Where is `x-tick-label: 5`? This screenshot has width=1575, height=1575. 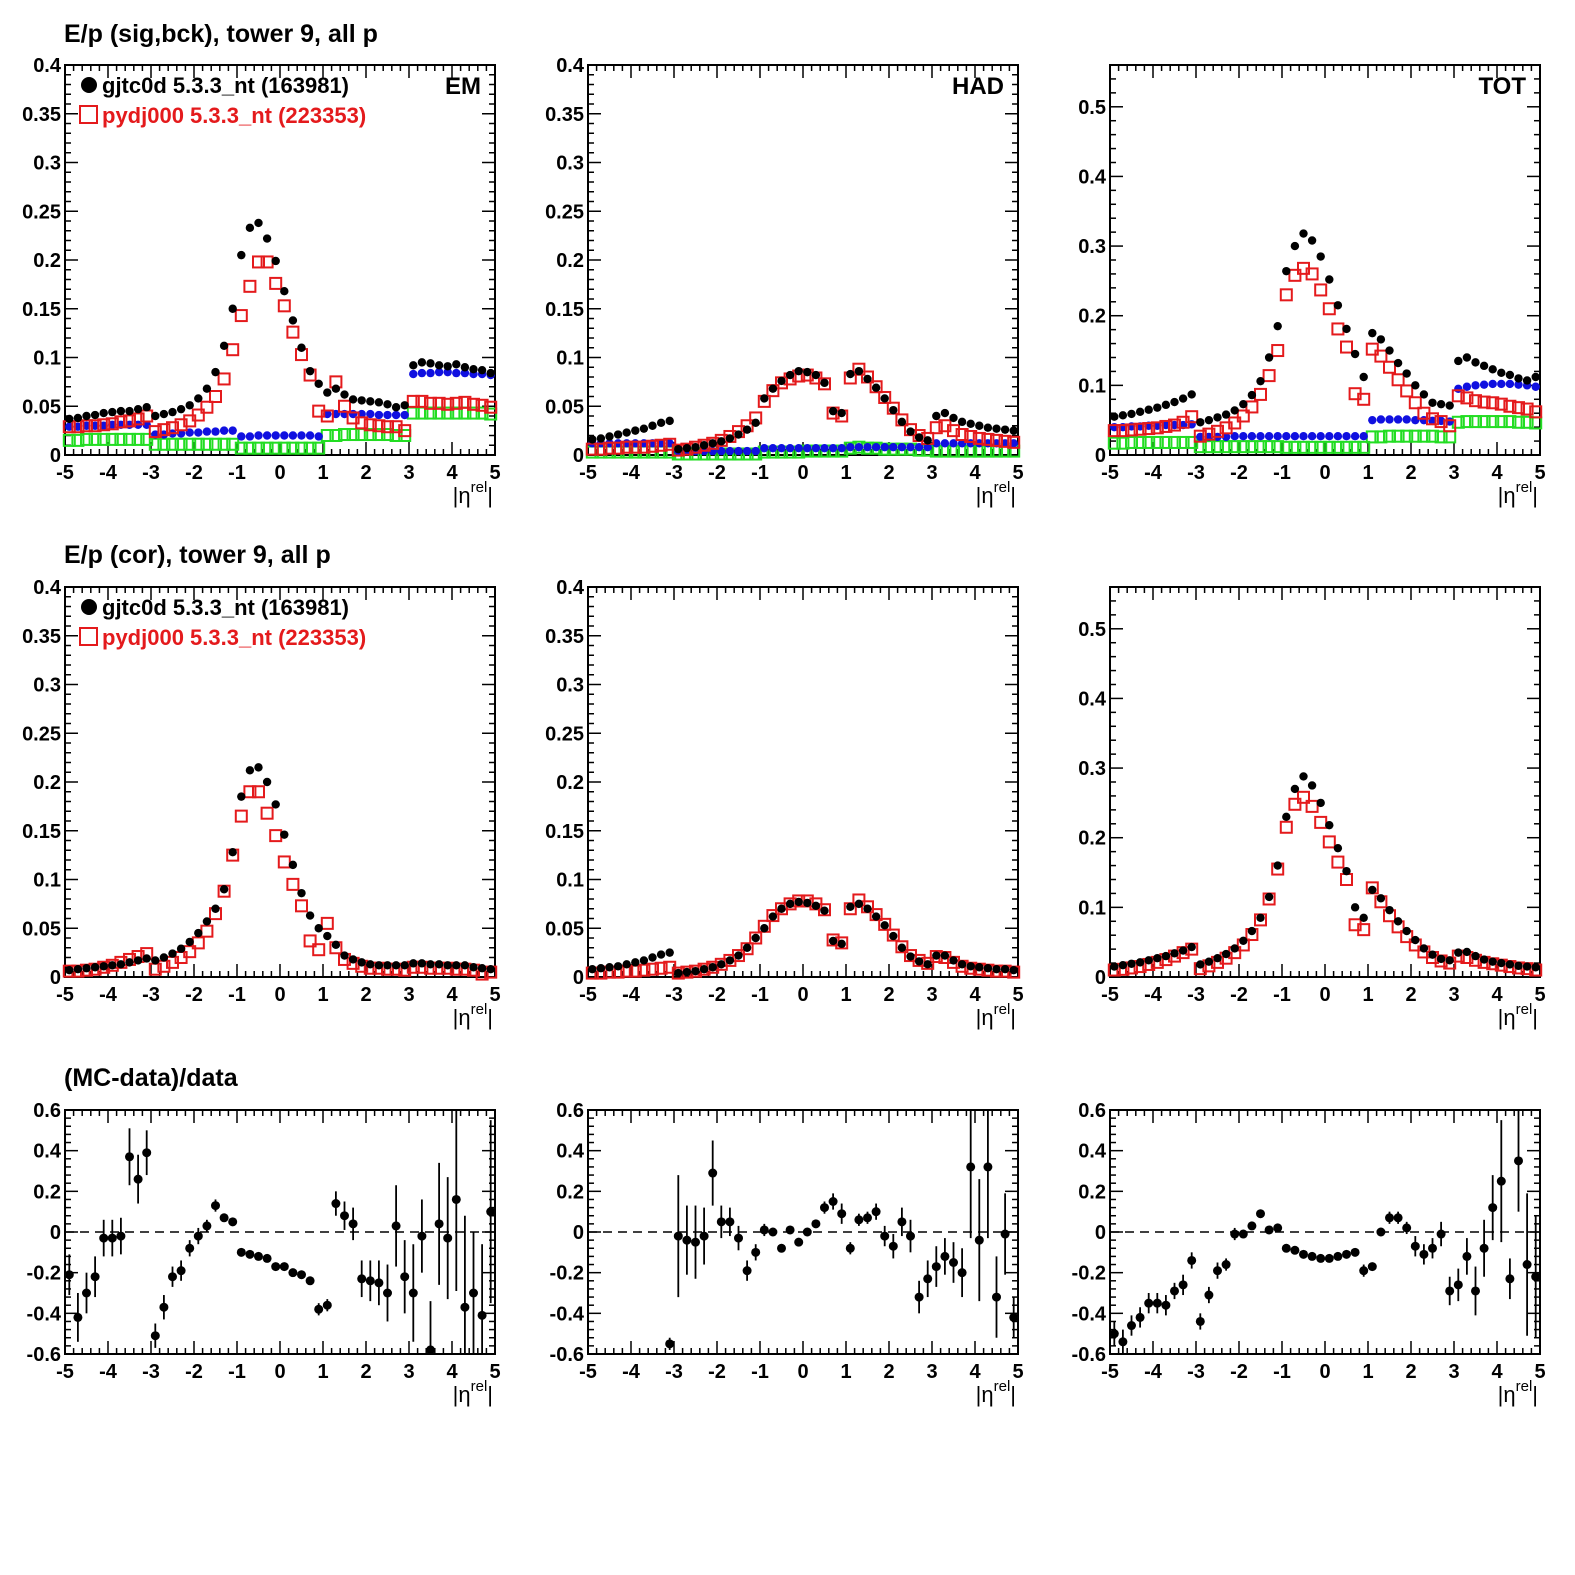 x-tick-label: 5 is located at coordinates (1539, 473).